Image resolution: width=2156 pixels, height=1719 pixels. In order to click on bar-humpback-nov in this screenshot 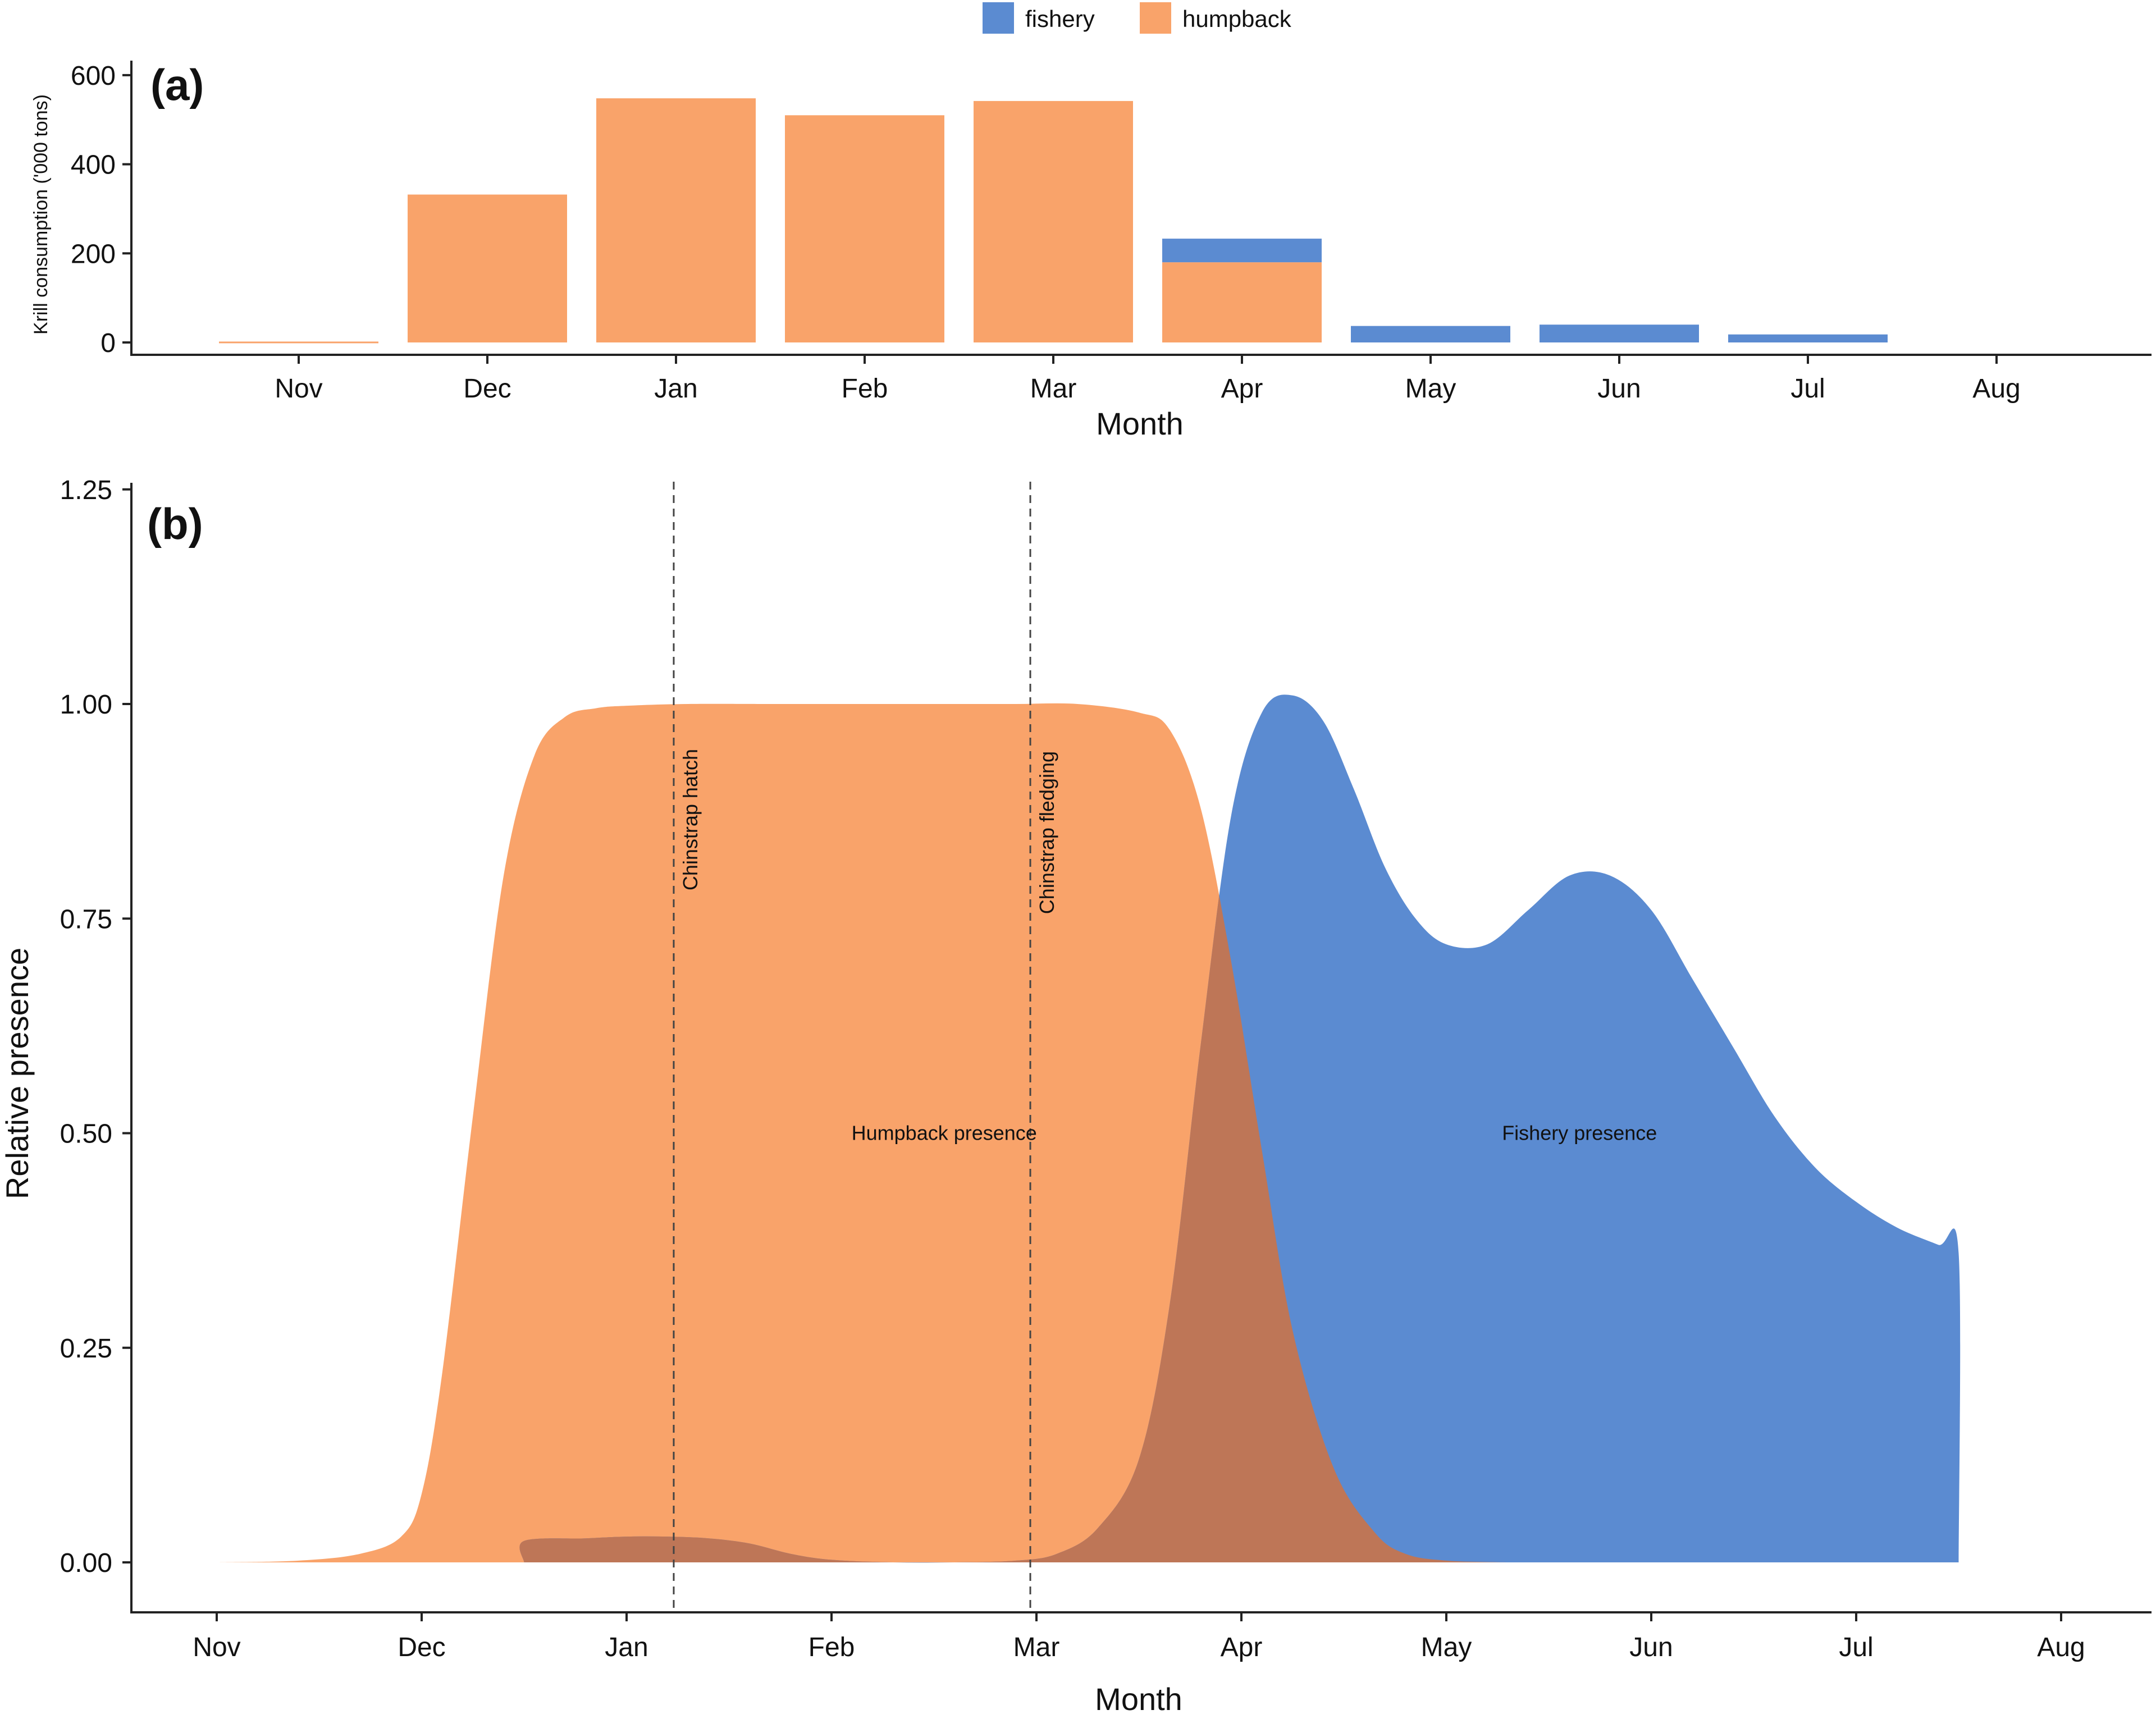, I will do `click(298, 343)`.